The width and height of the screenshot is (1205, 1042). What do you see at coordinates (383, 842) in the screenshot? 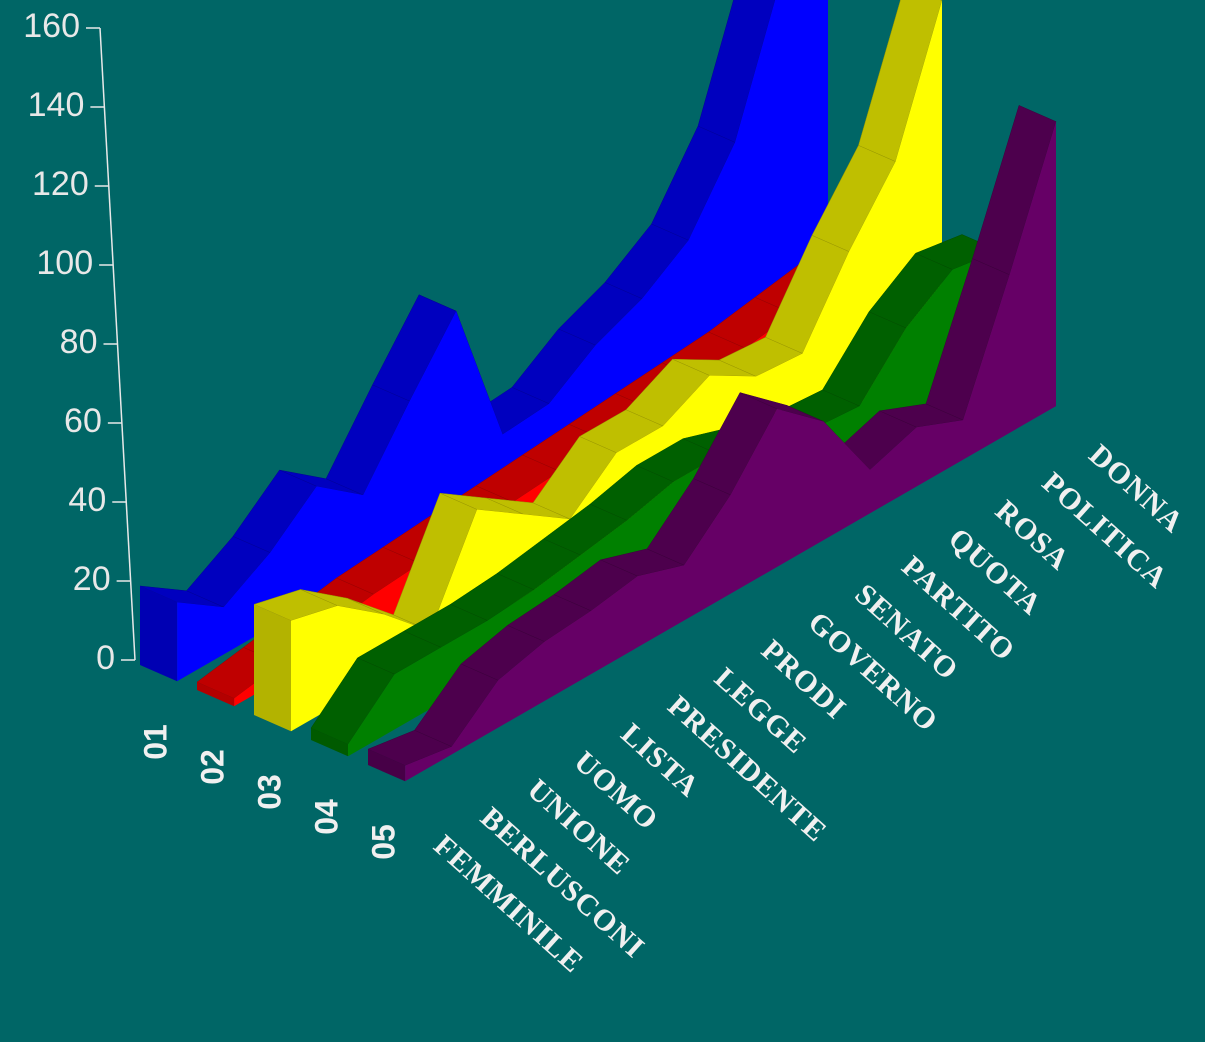
I see `series-label: 05` at bounding box center [383, 842].